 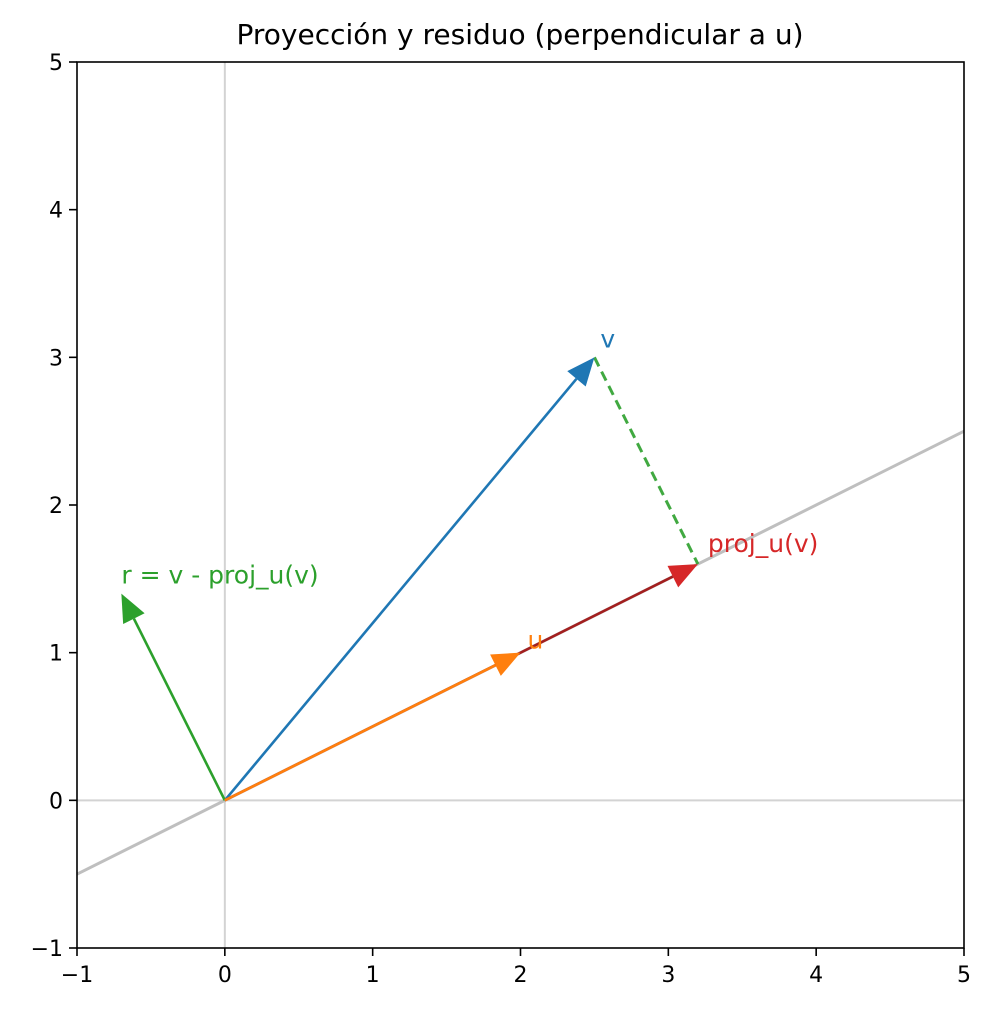 I want to click on vector-r-head, so click(x=133, y=609).